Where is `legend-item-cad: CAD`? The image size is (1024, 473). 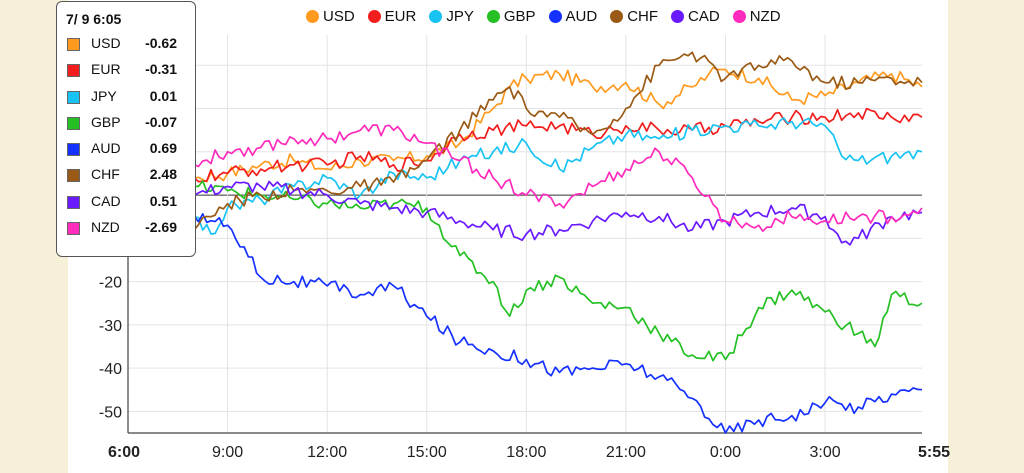
legend-item-cad: CAD is located at coordinates (695, 16).